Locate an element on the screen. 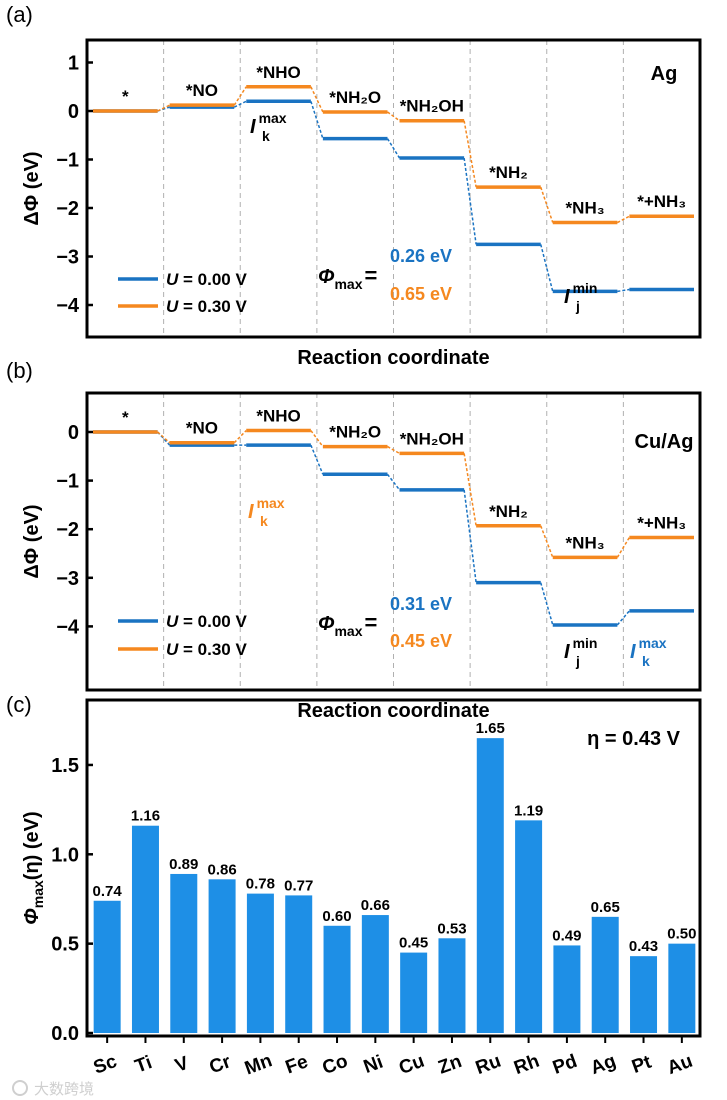  legend-u-symbol: U is located at coordinates (172, 279).